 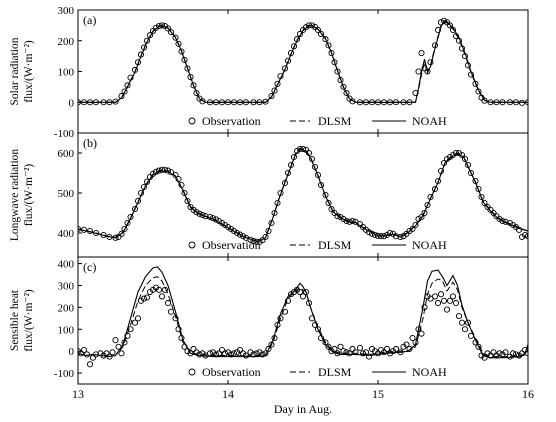 I want to click on y-tick-label: 0, so click(x=72, y=352).